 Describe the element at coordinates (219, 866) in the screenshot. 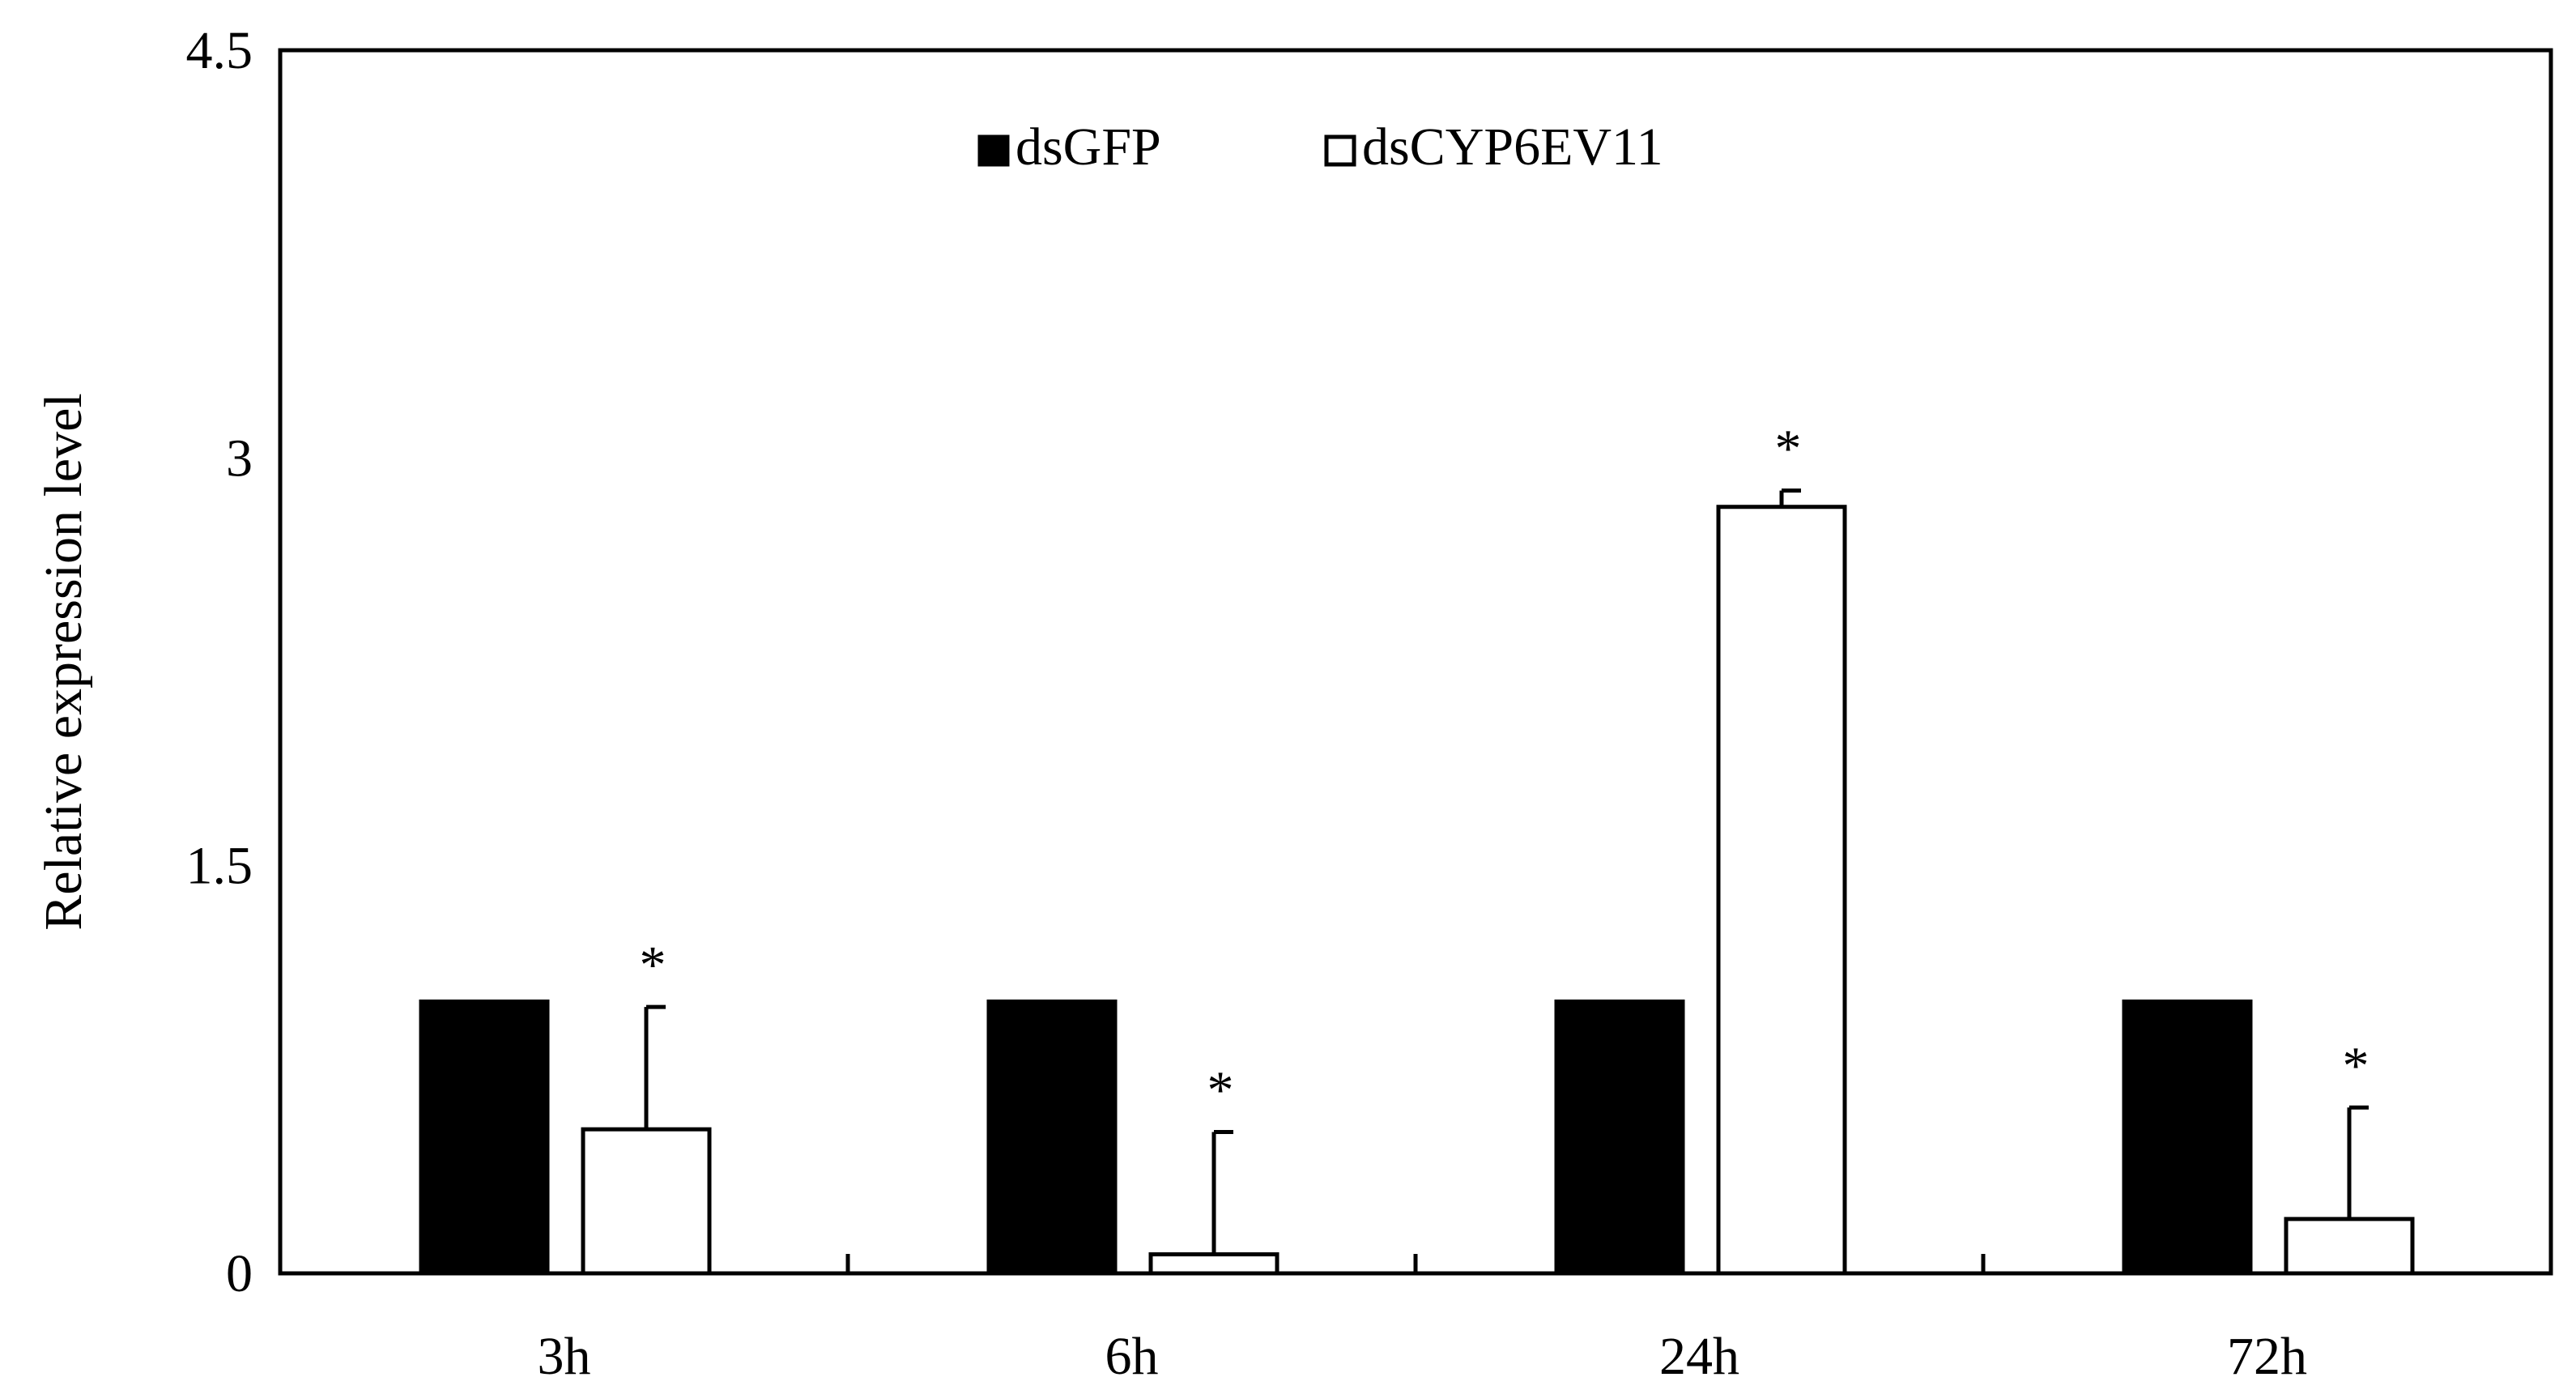

I see `y-tick-label: 1.5` at that location.